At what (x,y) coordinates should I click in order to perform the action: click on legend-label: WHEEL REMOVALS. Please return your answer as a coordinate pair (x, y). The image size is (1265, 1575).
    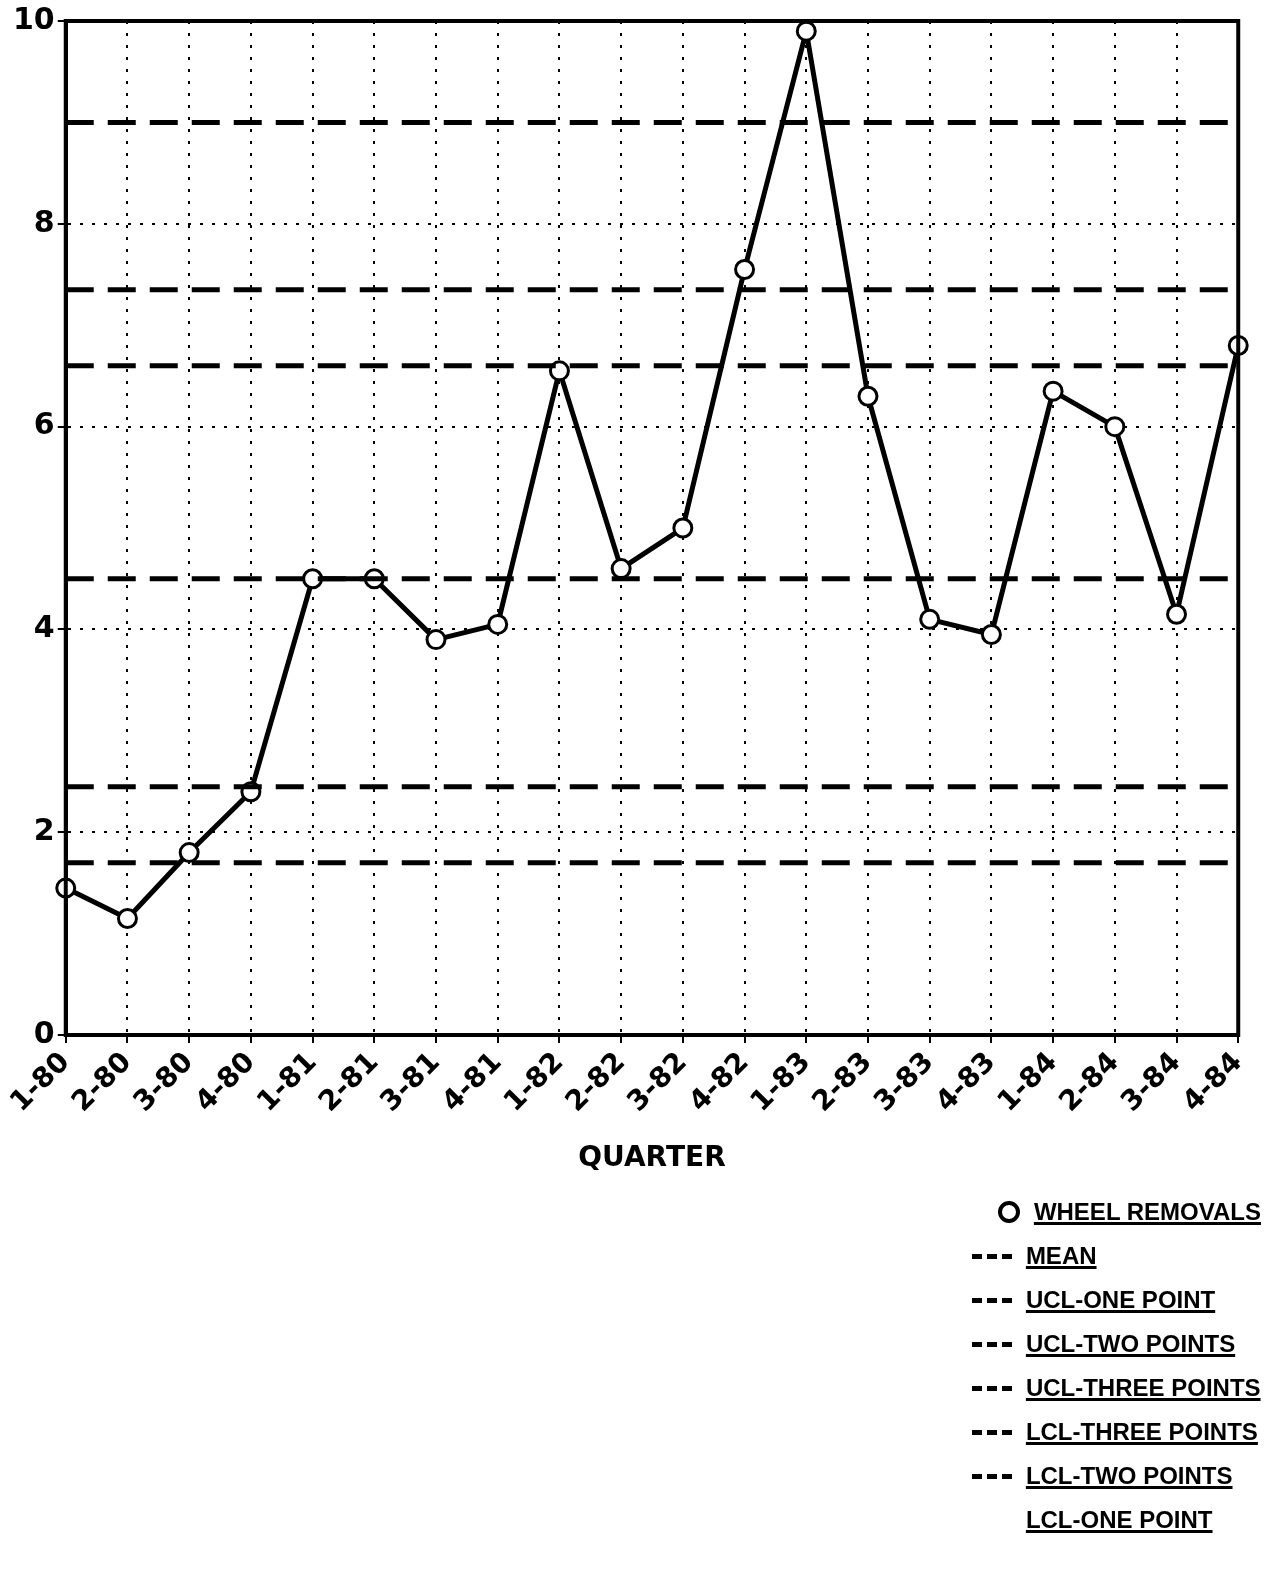
    Looking at the image, I should click on (1147, 1212).